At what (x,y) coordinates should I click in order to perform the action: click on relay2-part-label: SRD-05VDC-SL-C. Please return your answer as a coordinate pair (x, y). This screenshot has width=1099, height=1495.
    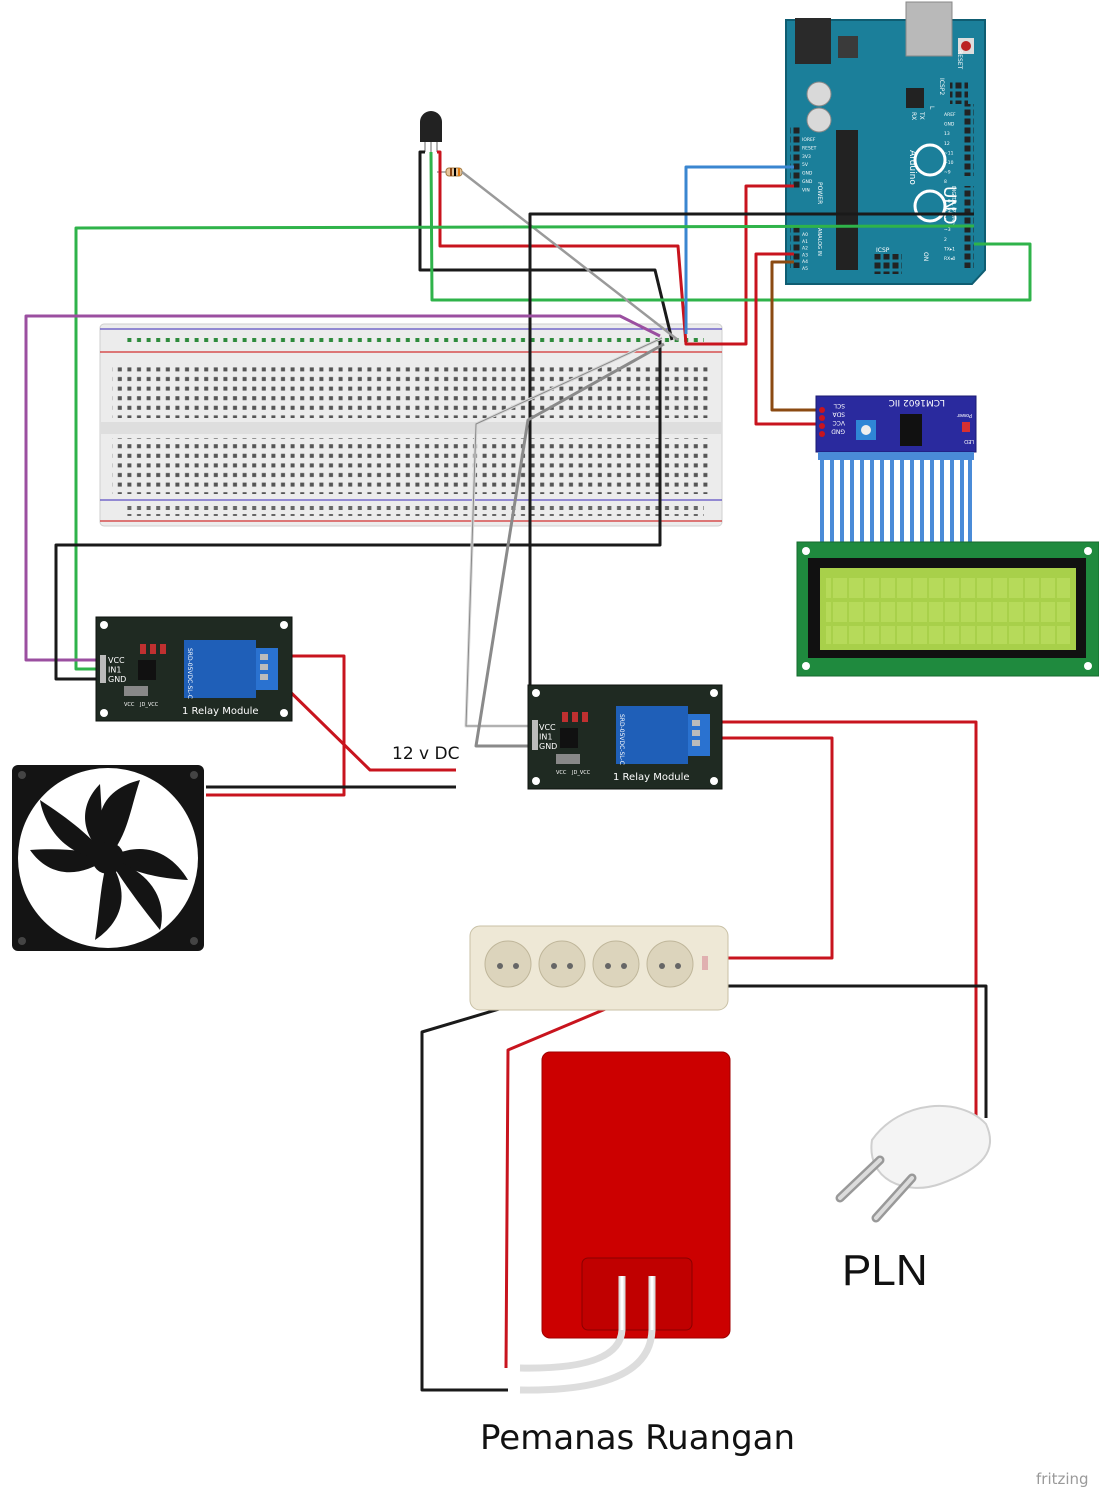
    Looking at the image, I should click on (621, 739).